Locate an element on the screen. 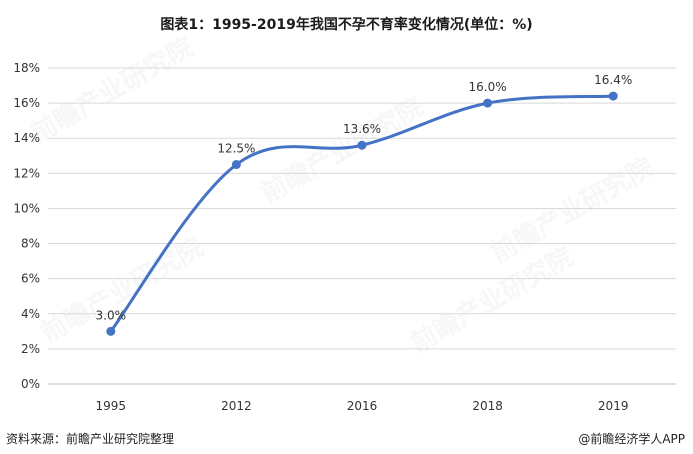 The height and width of the screenshot is (454, 693). x-tick-label: 2016 is located at coordinates (362, 406).